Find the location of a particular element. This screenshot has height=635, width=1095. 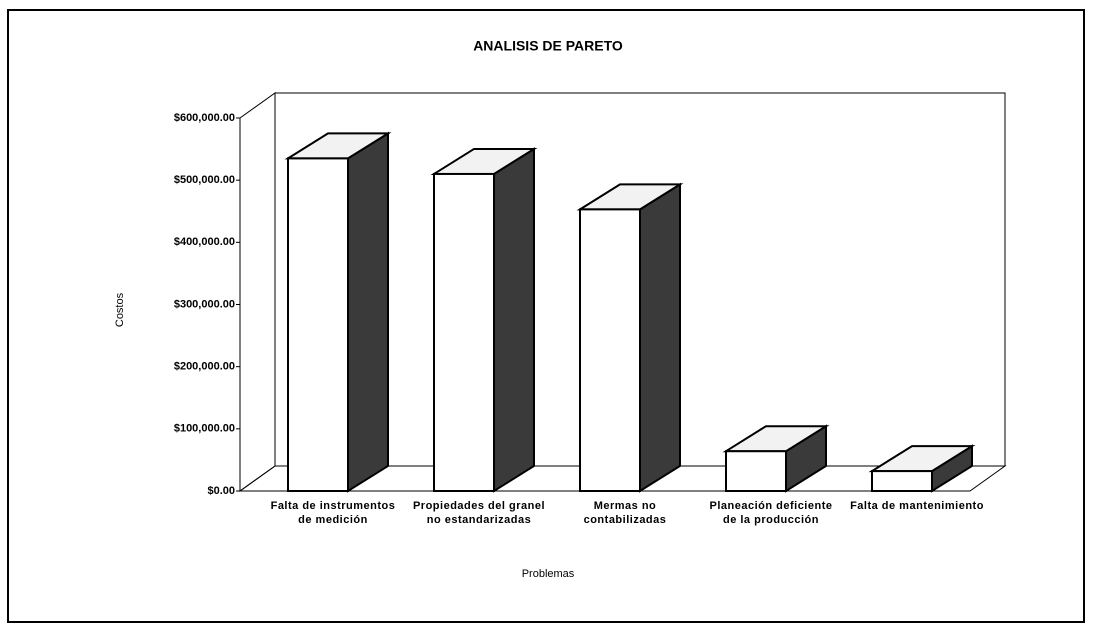

chart-title: ANALISIS DE PARETO is located at coordinates (548, 46).